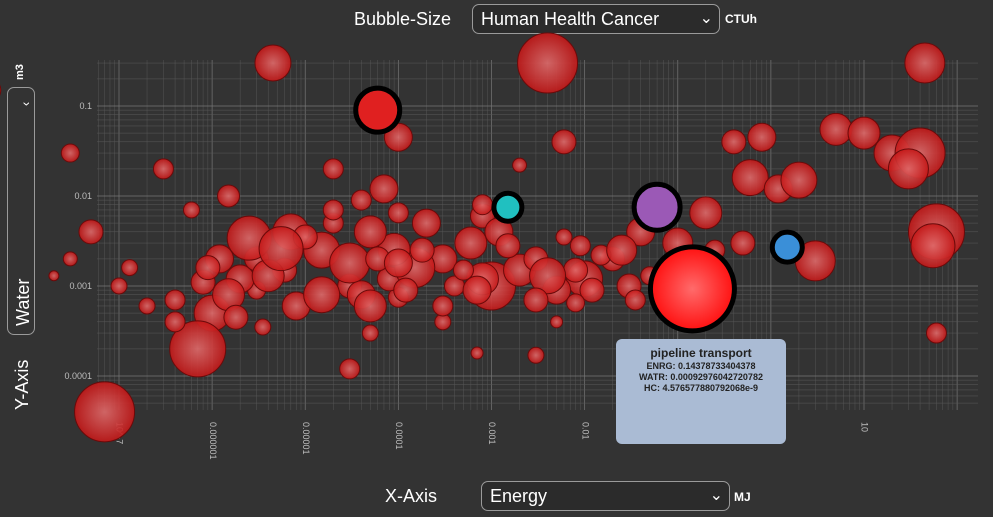 This screenshot has height=517, width=993. What do you see at coordinates (701, 353) in the screenshot?
I see `tooltip-title: pipeline transport` at bounding box center [701, 353].